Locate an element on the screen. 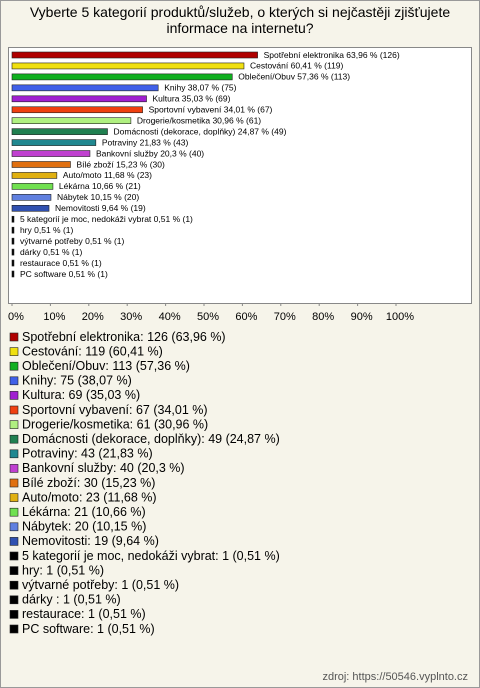 This screenshot has height=688, width=480. bar-label: výtvarné potřeby 0,51 % (1) is located at coordinates (72, 241).